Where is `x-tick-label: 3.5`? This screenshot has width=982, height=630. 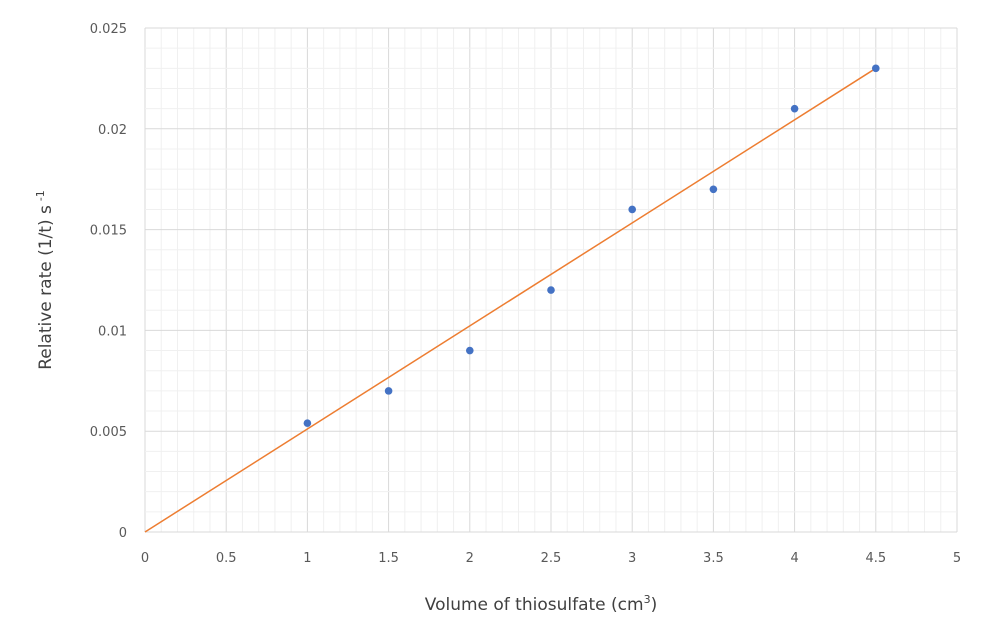 x-tick-label: 3.5 is located at coordinates (713, 558).